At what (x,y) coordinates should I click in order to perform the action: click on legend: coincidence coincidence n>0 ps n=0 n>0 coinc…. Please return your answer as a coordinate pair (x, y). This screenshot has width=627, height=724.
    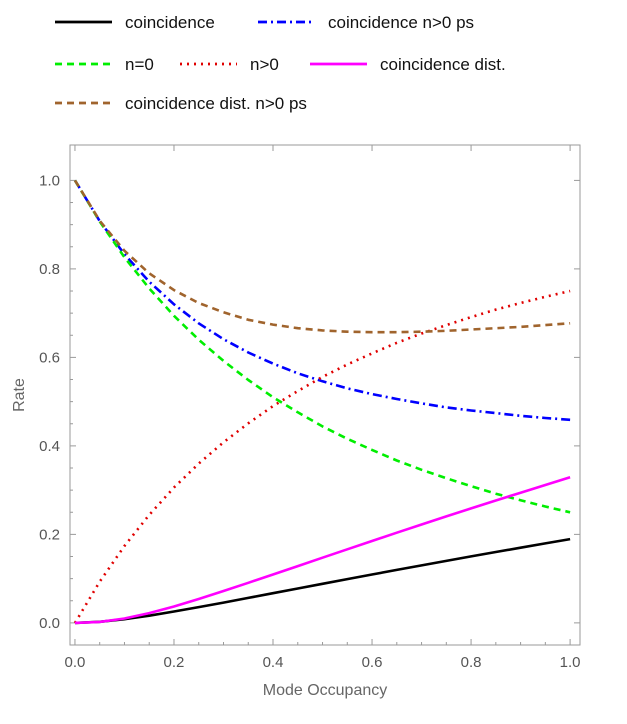
    Looking at the image, I should click on (280, 63).